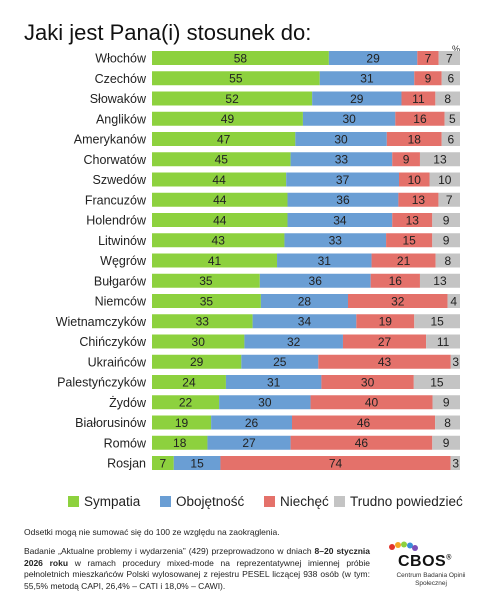 Image resolution: width=480 pixels, height=600 pixels. I want to click on percent-unit-label: %, so click(456, 49).